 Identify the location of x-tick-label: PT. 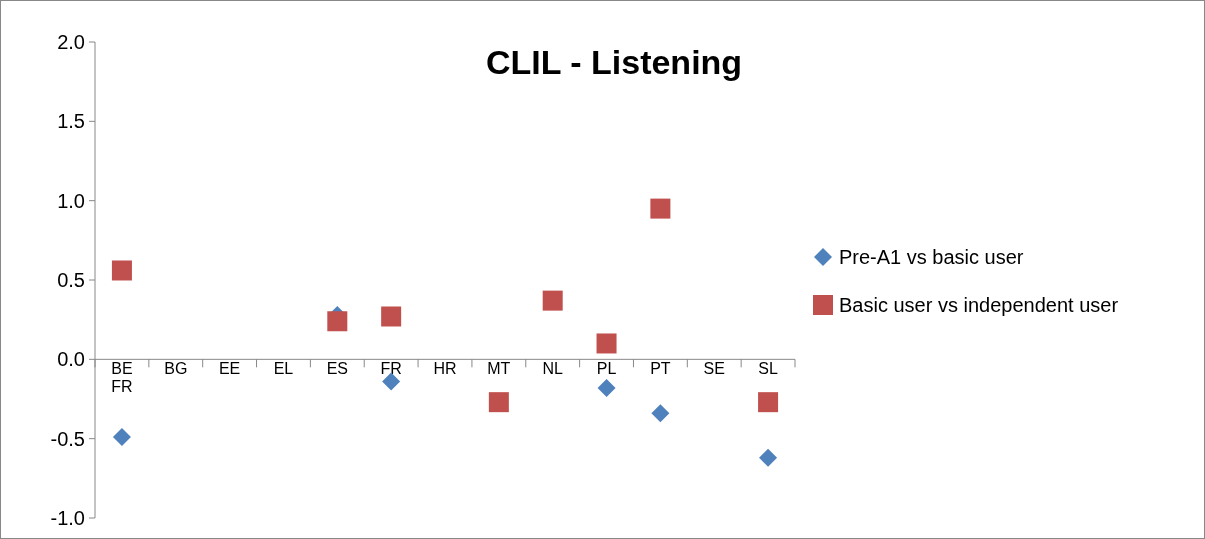
(660, 369).